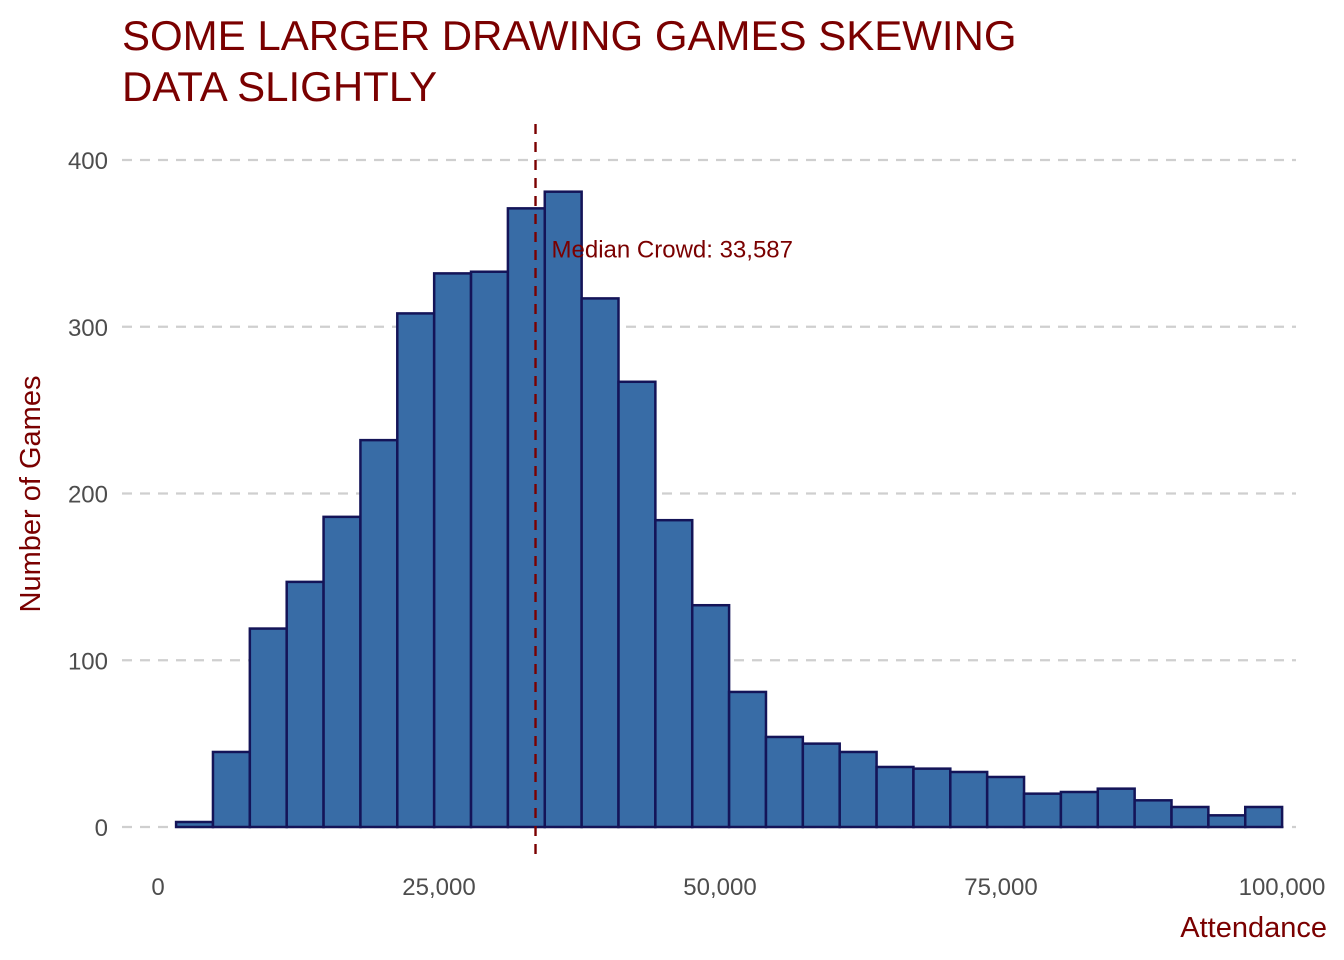  Describe the element at coordinates (1000, 887) in the screenshot. I see `x-tick-label: 75,000` at that location.